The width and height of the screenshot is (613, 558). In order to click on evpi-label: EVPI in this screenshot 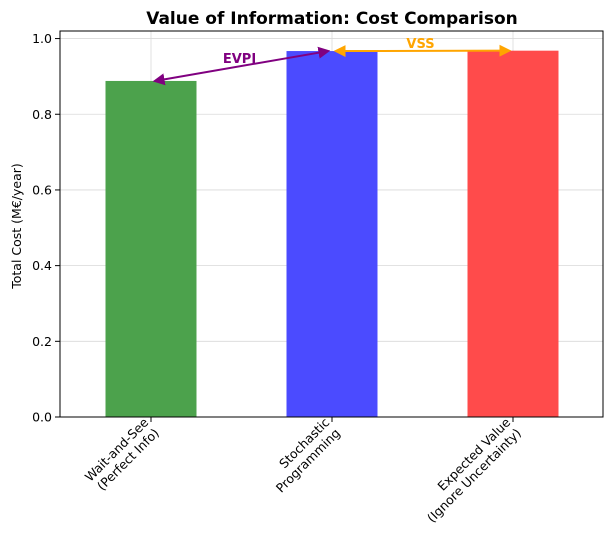, I will do `click(239, 59)`.